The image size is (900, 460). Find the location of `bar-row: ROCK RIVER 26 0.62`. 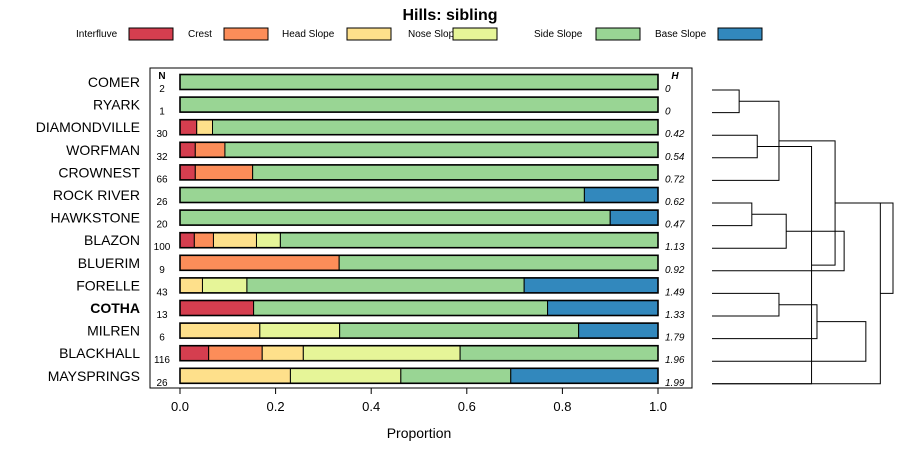

bar-row: ROCK RIVER 26 0.62 is located at coordinates (369, 197).